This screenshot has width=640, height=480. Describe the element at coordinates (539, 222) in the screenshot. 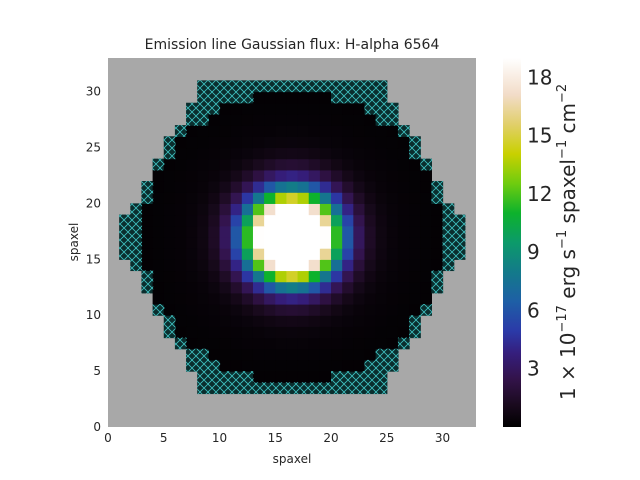

I see `colorbar-ticks: 3 6 9 12 15 18` at that location.